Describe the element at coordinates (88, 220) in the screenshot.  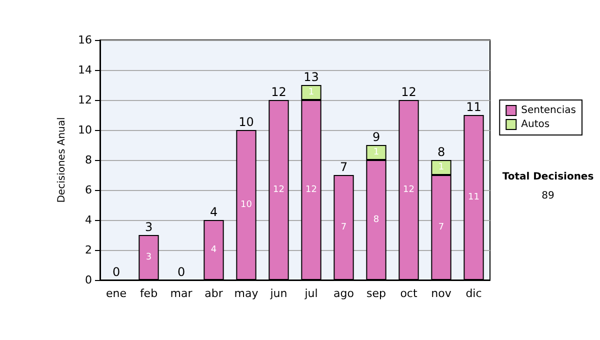
I see `y-tick-label: 4` at that location.